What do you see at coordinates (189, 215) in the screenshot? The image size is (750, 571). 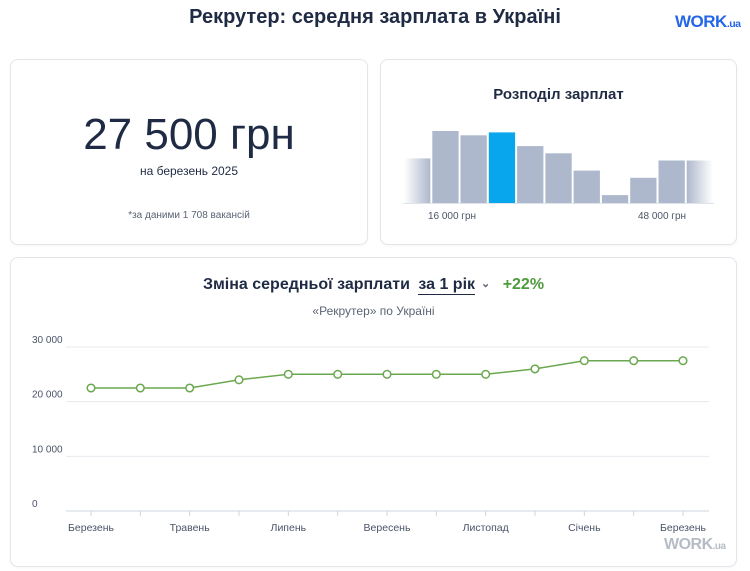 I see `salary-source-note: *за даними 1 708 вакансій` at bounding box center [189, 215].